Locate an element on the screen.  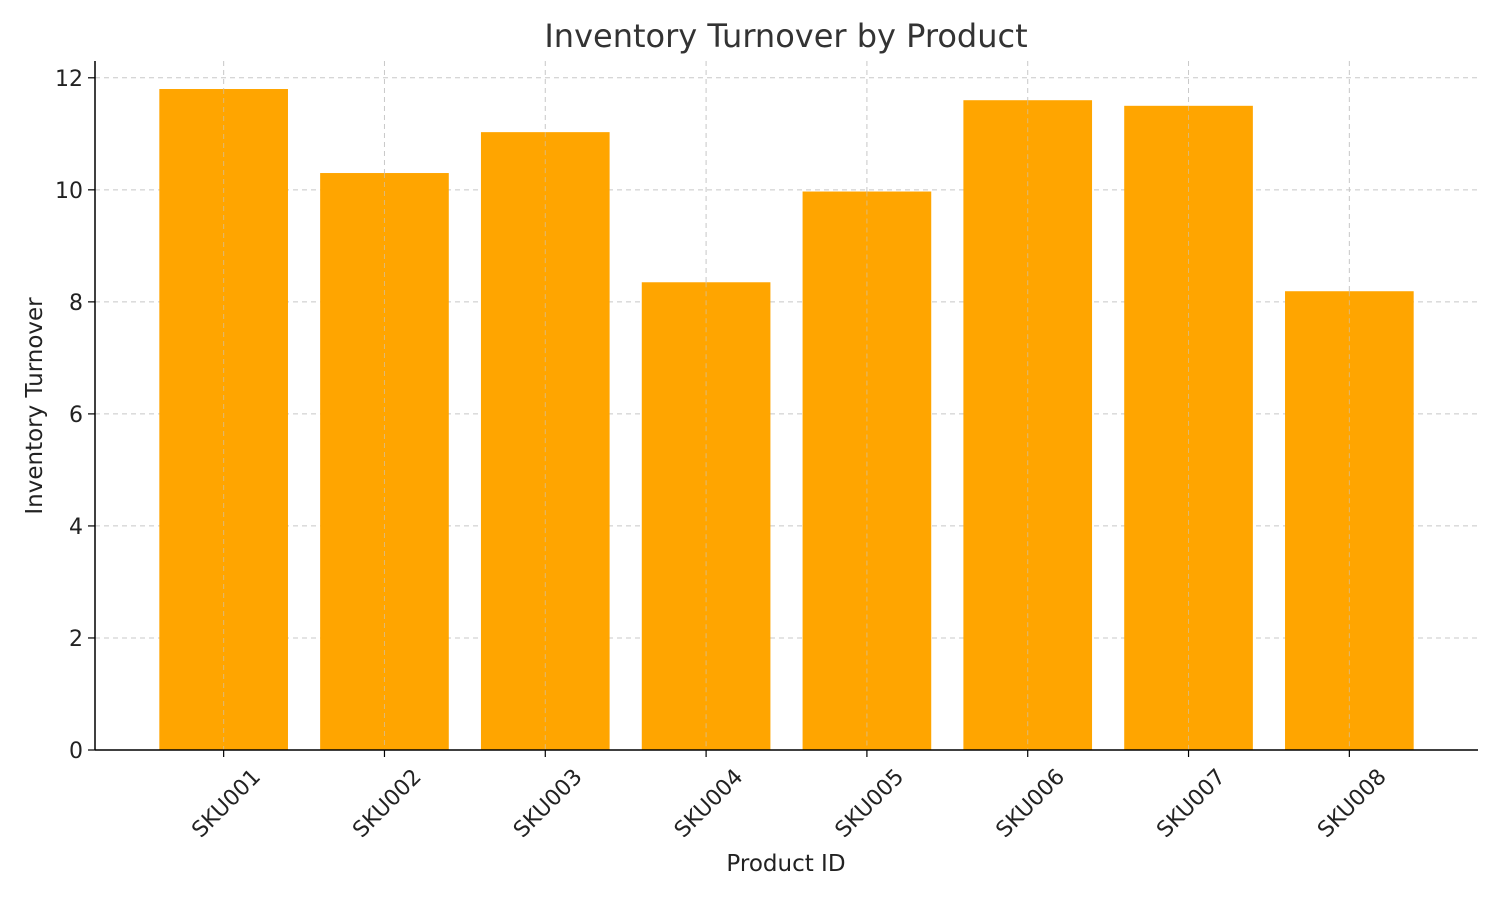
y-tick-label: 8 is located at coordinates (76, 303).